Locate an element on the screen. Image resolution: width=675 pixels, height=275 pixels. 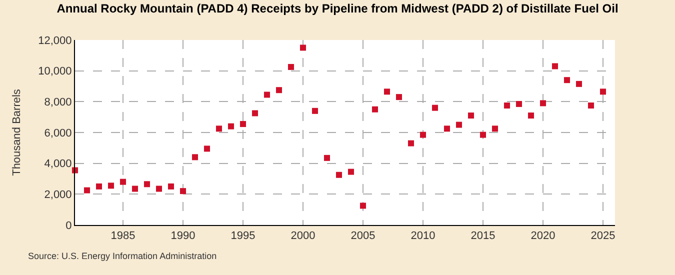
y-axis-title: Thousand Barrels is located at coordinates (16, 132).